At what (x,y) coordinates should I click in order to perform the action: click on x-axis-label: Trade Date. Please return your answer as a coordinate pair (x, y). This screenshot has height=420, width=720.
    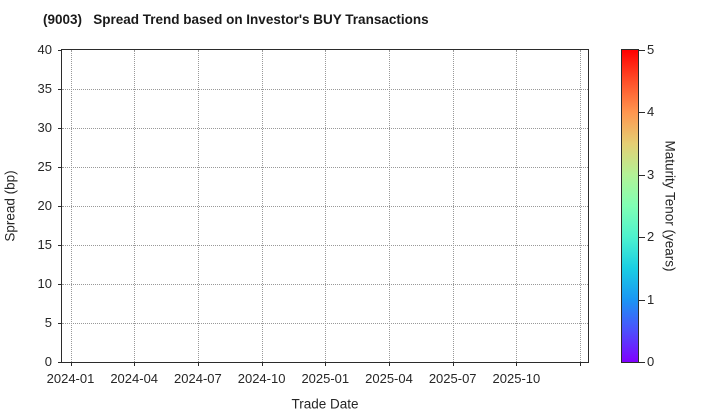
    Looking at the image, I should click on (325, 404).